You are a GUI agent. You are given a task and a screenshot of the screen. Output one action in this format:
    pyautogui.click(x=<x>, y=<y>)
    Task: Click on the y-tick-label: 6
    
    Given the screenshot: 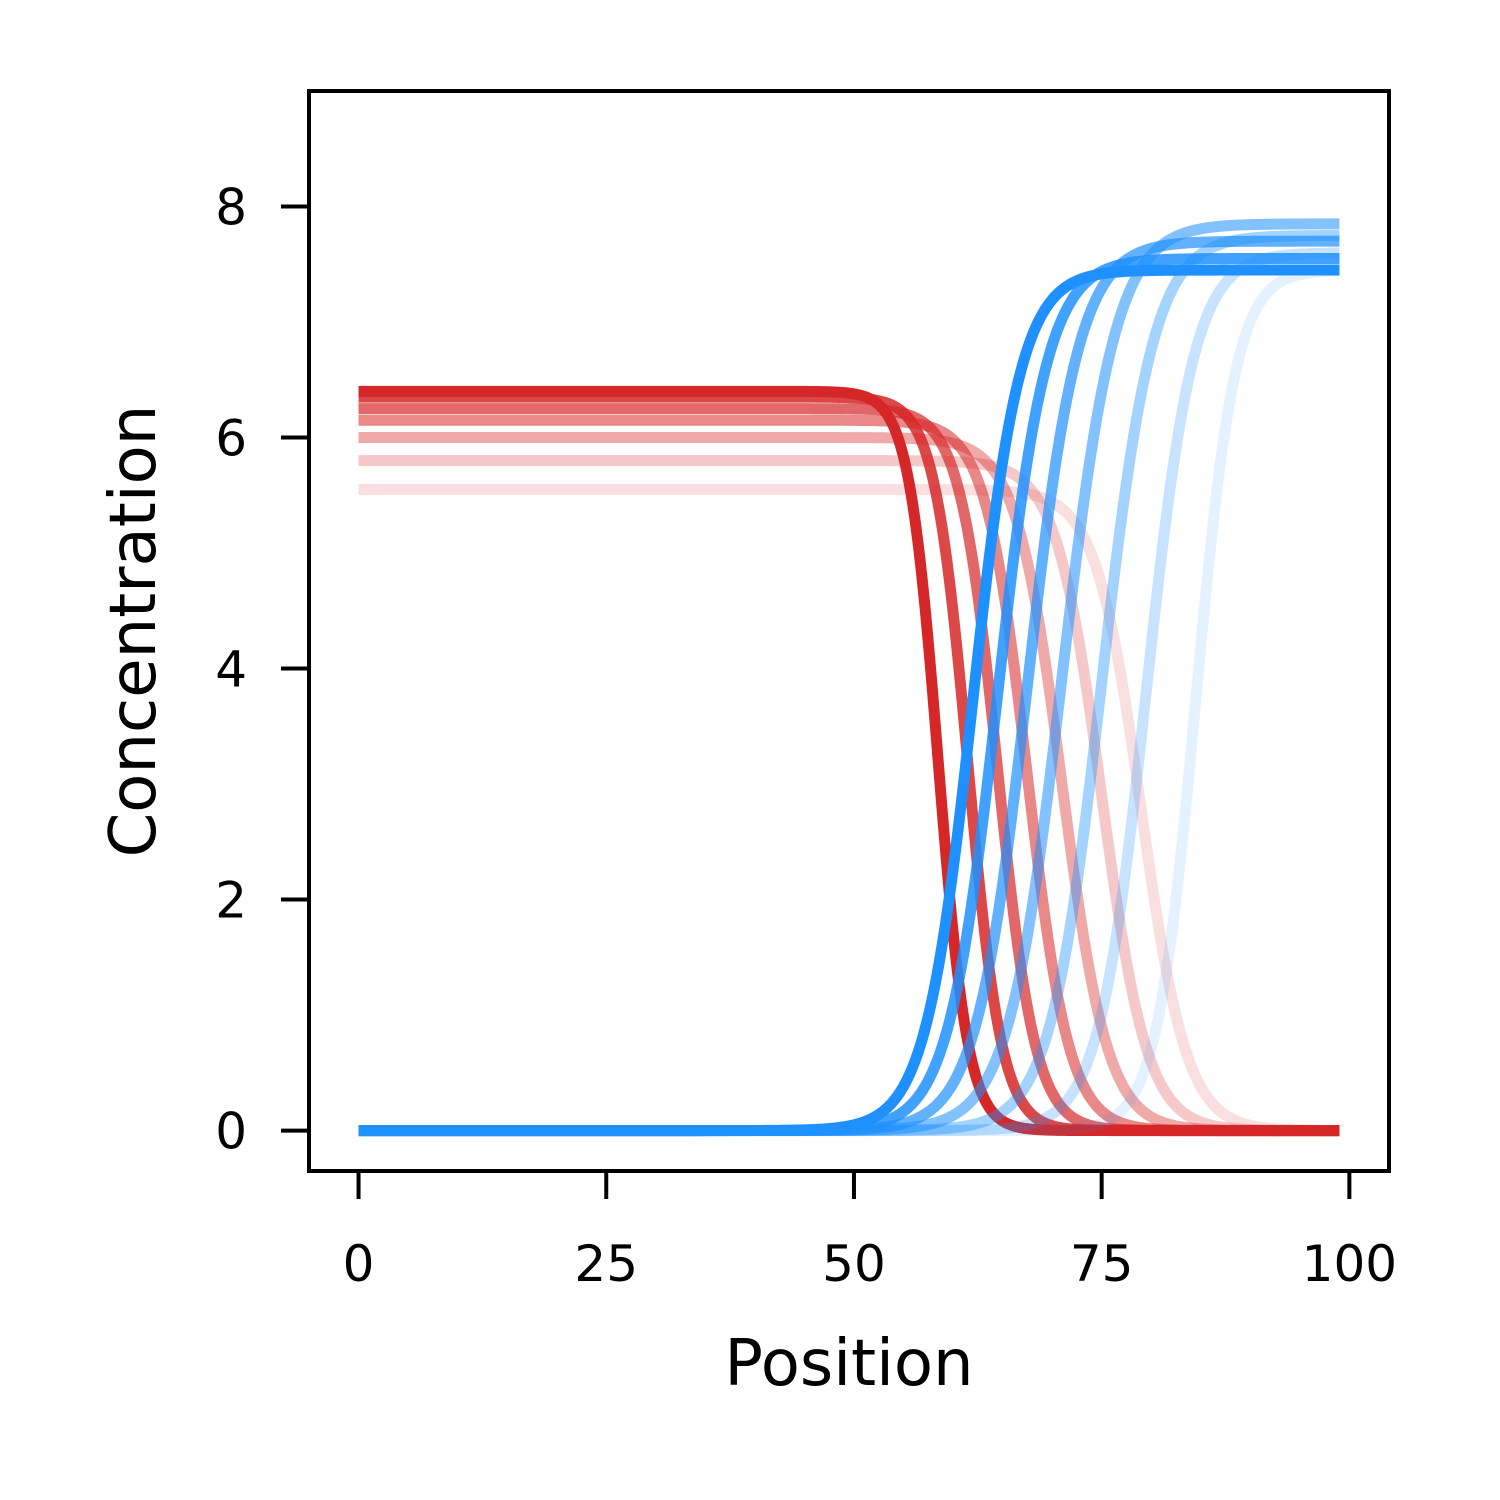 What is the action you would take?
    pyautogui.click(x=231, y=439)
    